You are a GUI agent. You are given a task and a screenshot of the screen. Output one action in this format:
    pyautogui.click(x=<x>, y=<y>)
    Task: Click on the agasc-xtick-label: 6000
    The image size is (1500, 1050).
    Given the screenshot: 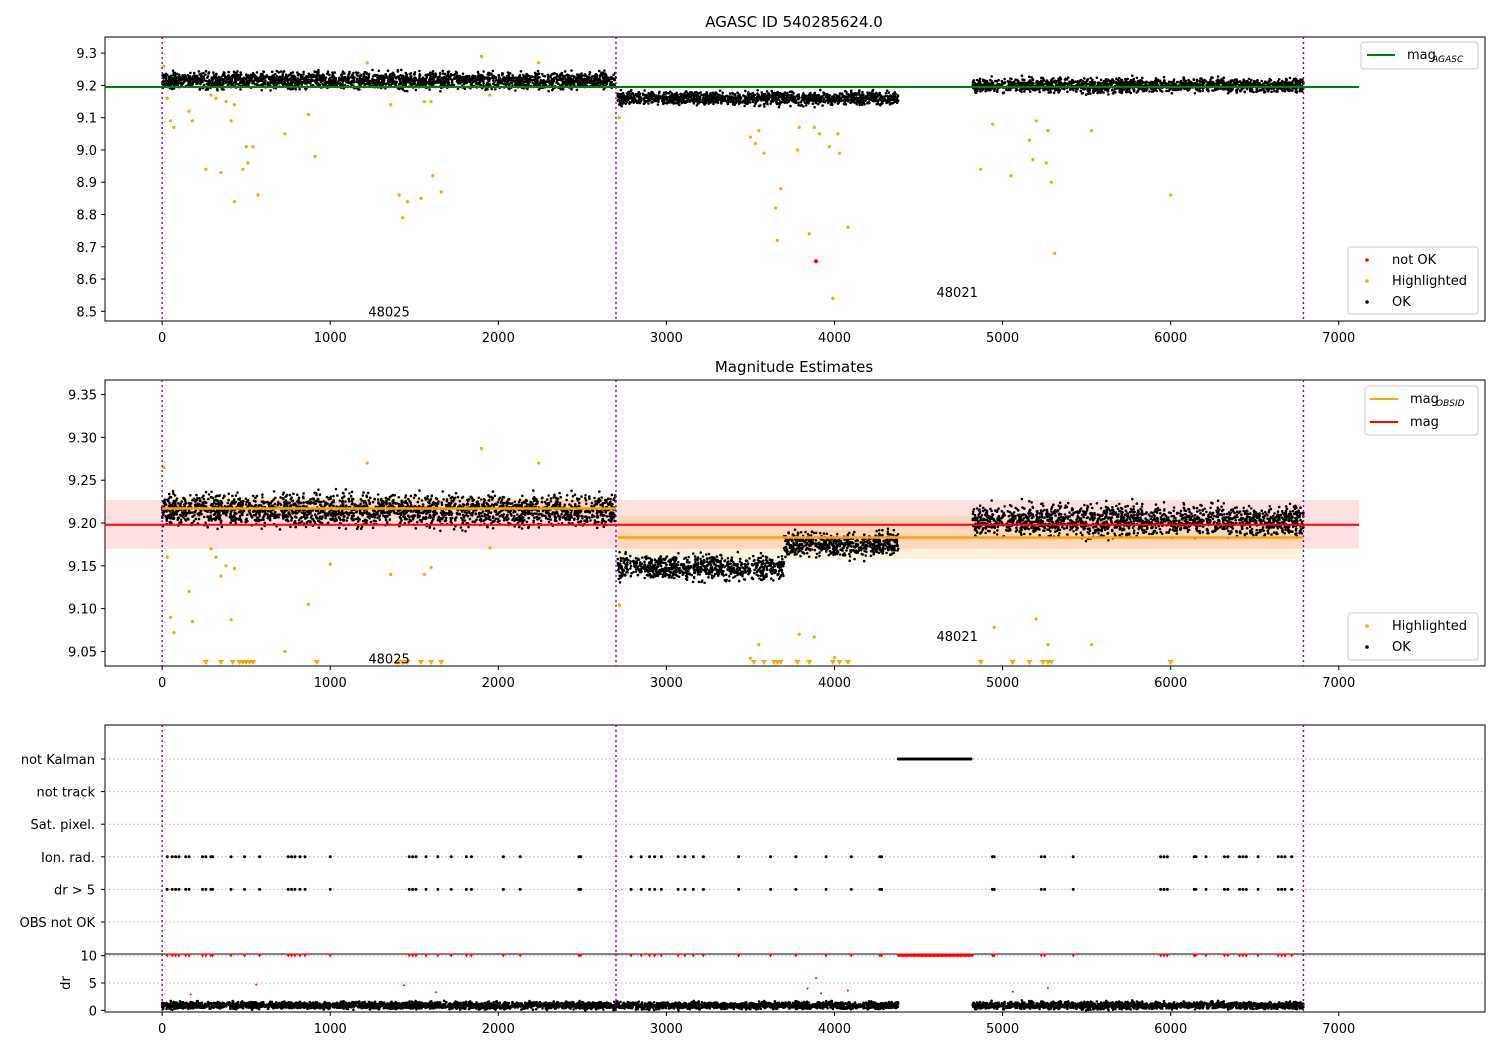 What is the action you would take?
    pyautogui.click(x=1170, y=338)
    